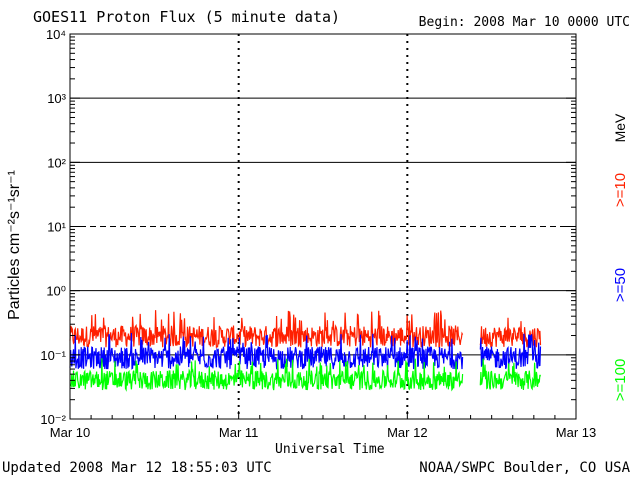  I want to click on x-tick-label: Mar 12, so click(407, 432).